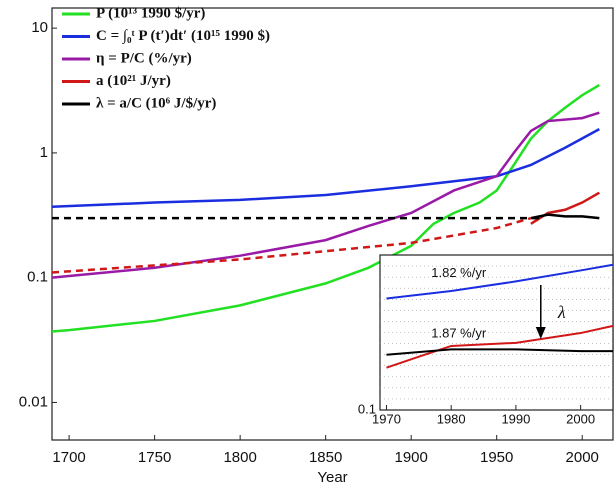 The width and height of the screenshot is (615, 488). I want to click on x-axis-label: Year, so click(332, 477).